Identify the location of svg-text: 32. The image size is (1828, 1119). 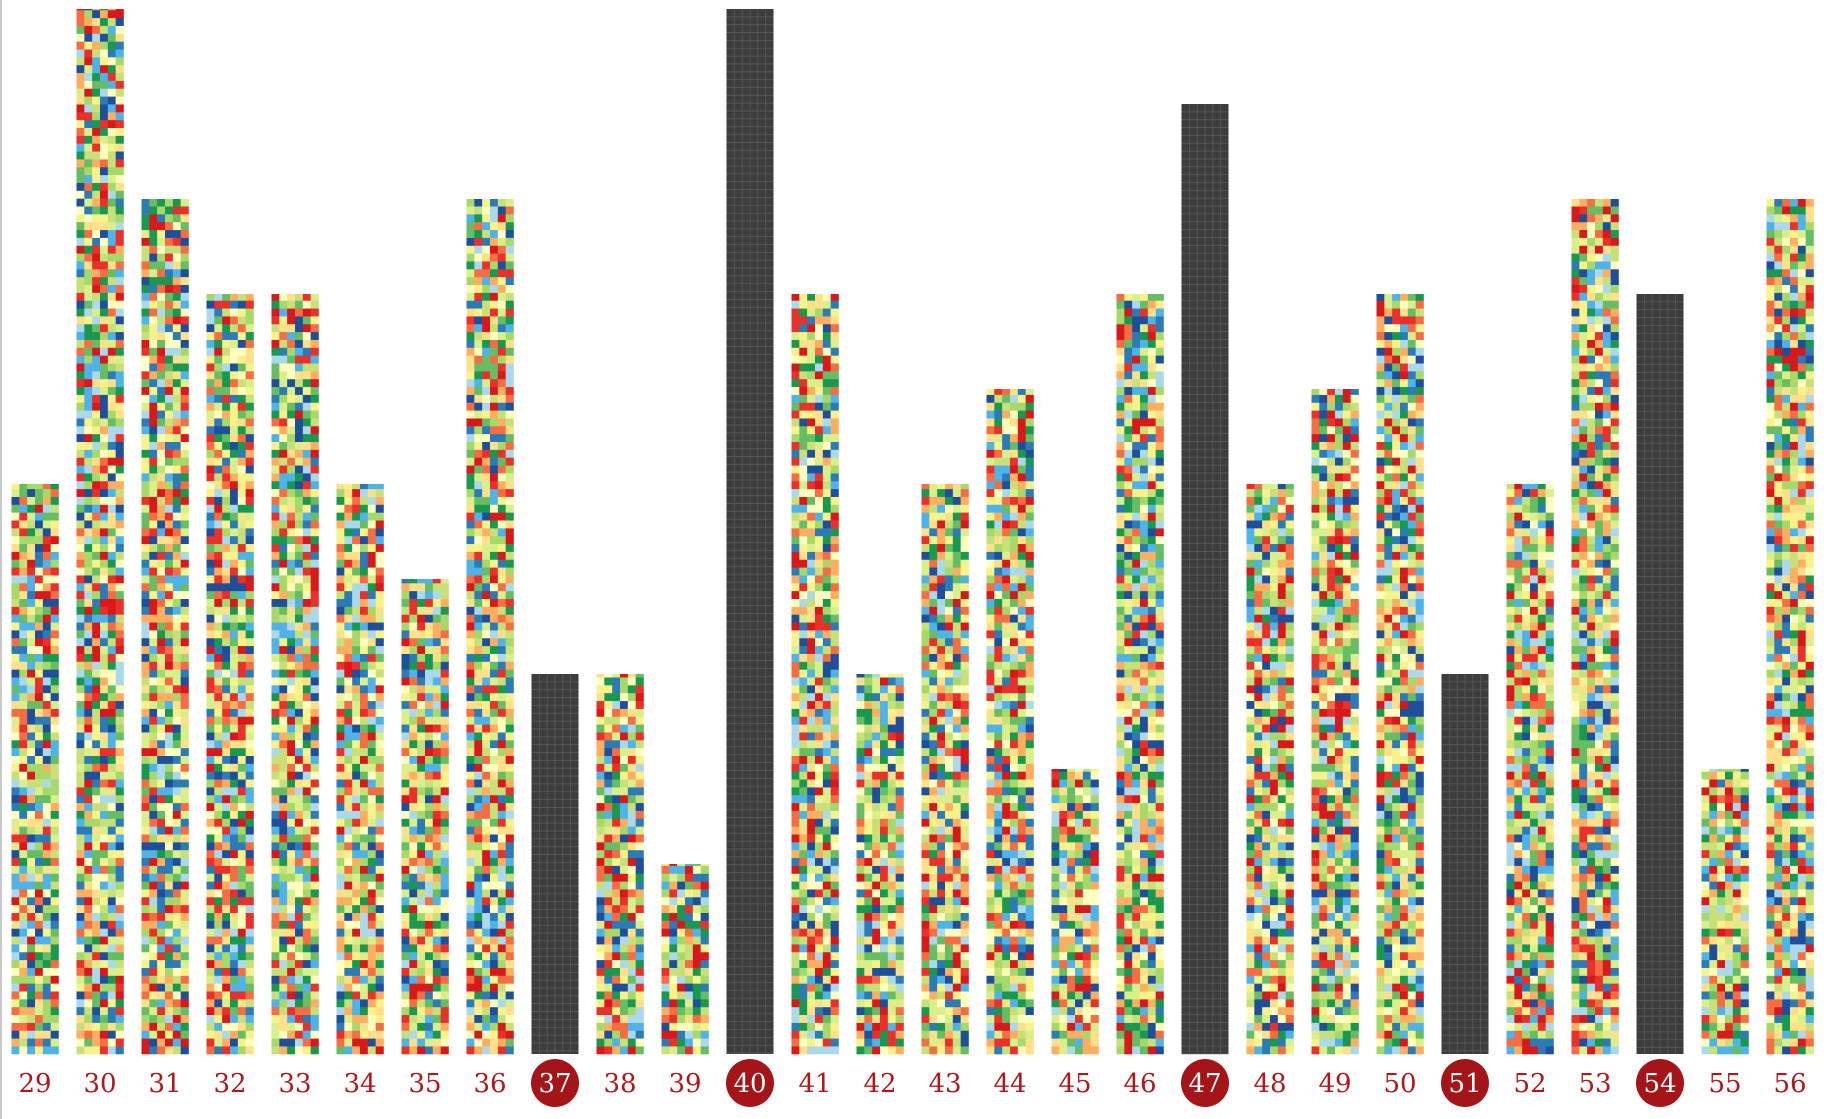
(229, 1084).